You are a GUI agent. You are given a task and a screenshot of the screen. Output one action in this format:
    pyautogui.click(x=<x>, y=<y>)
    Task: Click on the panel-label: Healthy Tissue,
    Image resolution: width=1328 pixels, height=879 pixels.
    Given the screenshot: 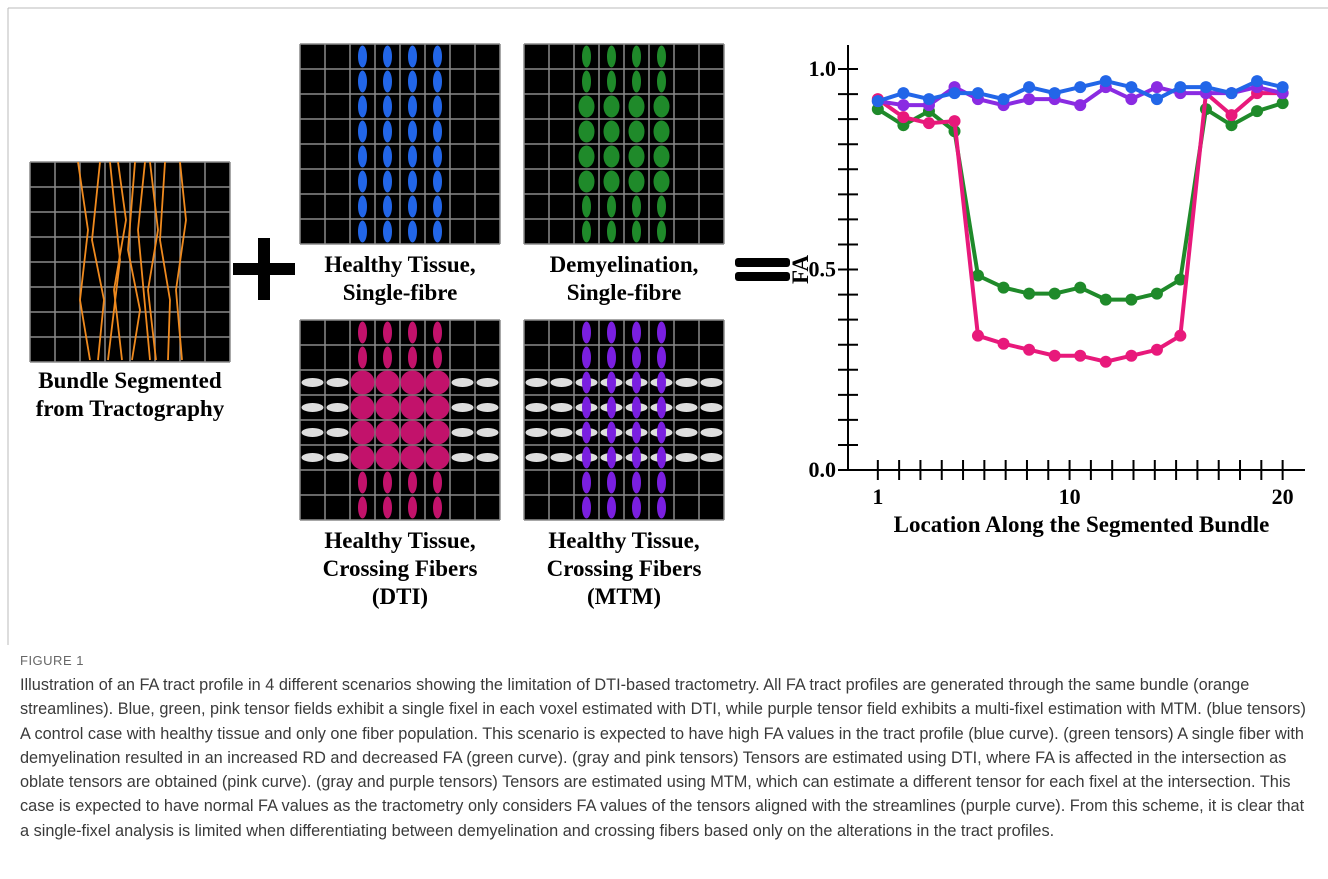 What is the action you would take?
    pyautogui.click(x=399, y=540)
    